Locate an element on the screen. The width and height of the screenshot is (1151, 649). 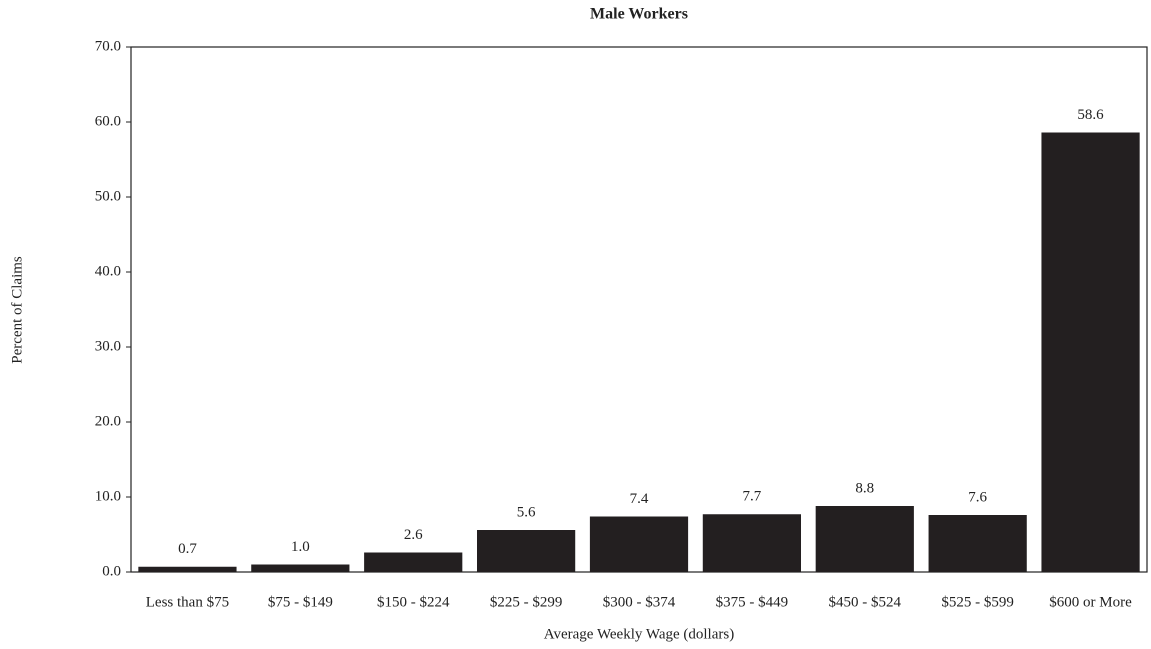
y-axis-label: Percent of Claims is located at coordinates (17, 310).